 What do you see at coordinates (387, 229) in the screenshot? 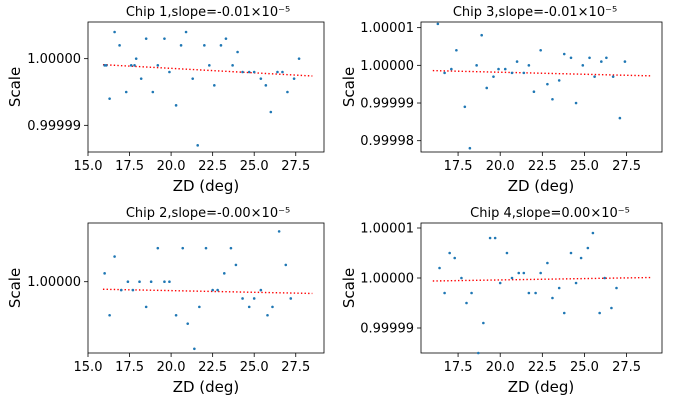
I see `y-tick-label: 1.00001` at bounding box center [387, 229].